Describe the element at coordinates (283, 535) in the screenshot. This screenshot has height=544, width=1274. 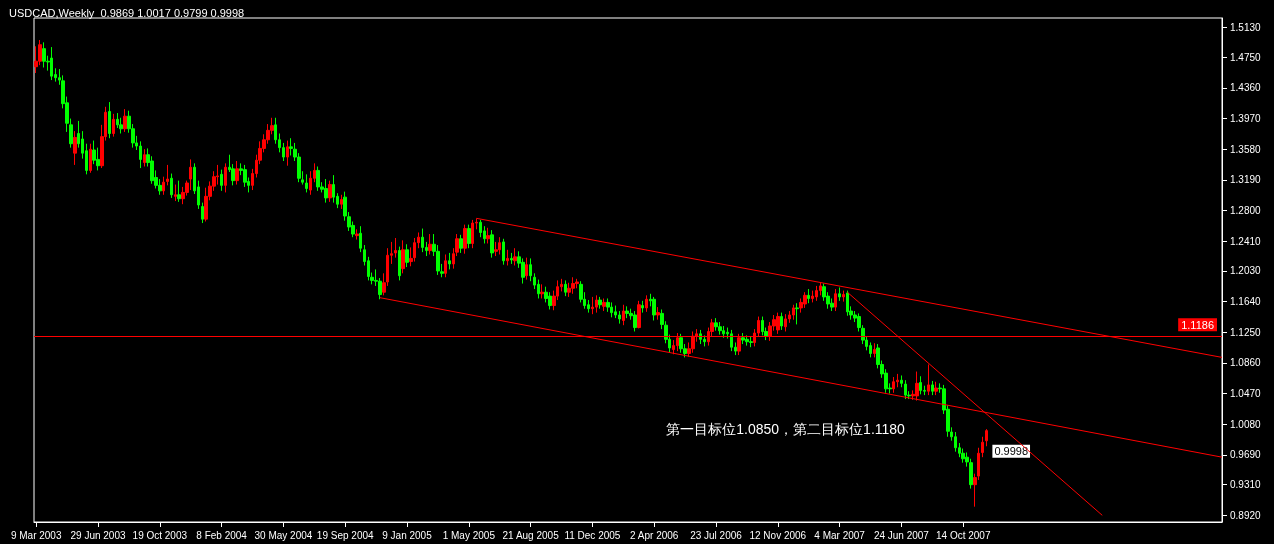
I see `x-tick-label: 30 May 2004` at that location.